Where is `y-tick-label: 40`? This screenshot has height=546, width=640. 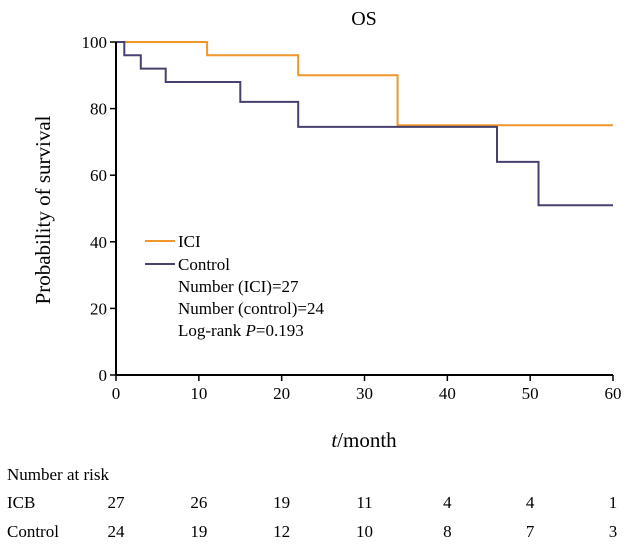
y-tick-label: 40 is located at coordinates (98, 242).